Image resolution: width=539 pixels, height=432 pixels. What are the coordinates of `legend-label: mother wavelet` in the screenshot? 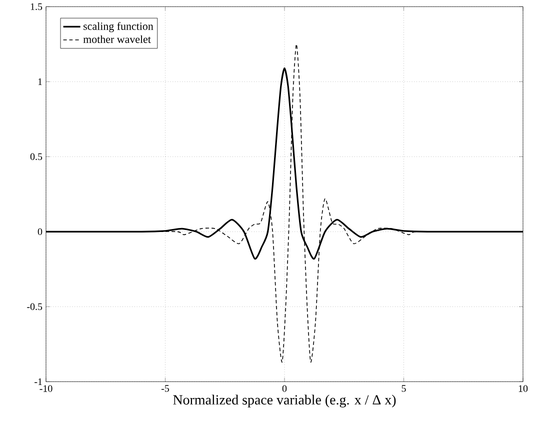 It's located at (117, 39).